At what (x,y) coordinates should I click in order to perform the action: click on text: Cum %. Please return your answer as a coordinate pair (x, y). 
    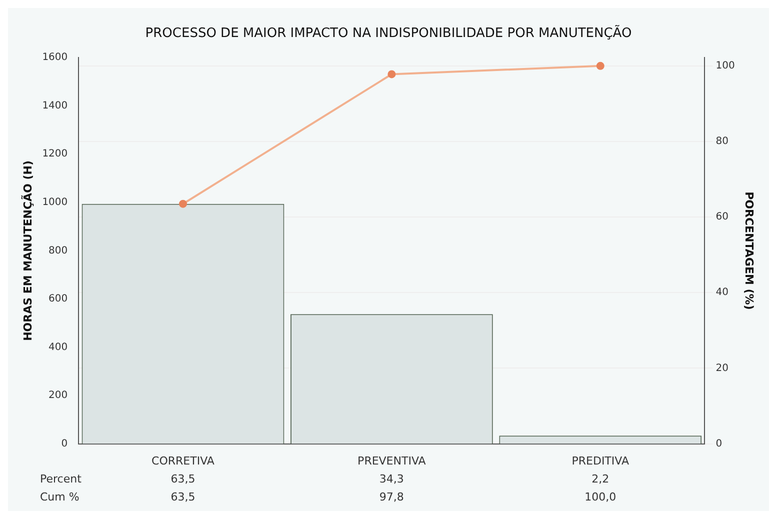
    Looking at the image, I should click on (60, 497).